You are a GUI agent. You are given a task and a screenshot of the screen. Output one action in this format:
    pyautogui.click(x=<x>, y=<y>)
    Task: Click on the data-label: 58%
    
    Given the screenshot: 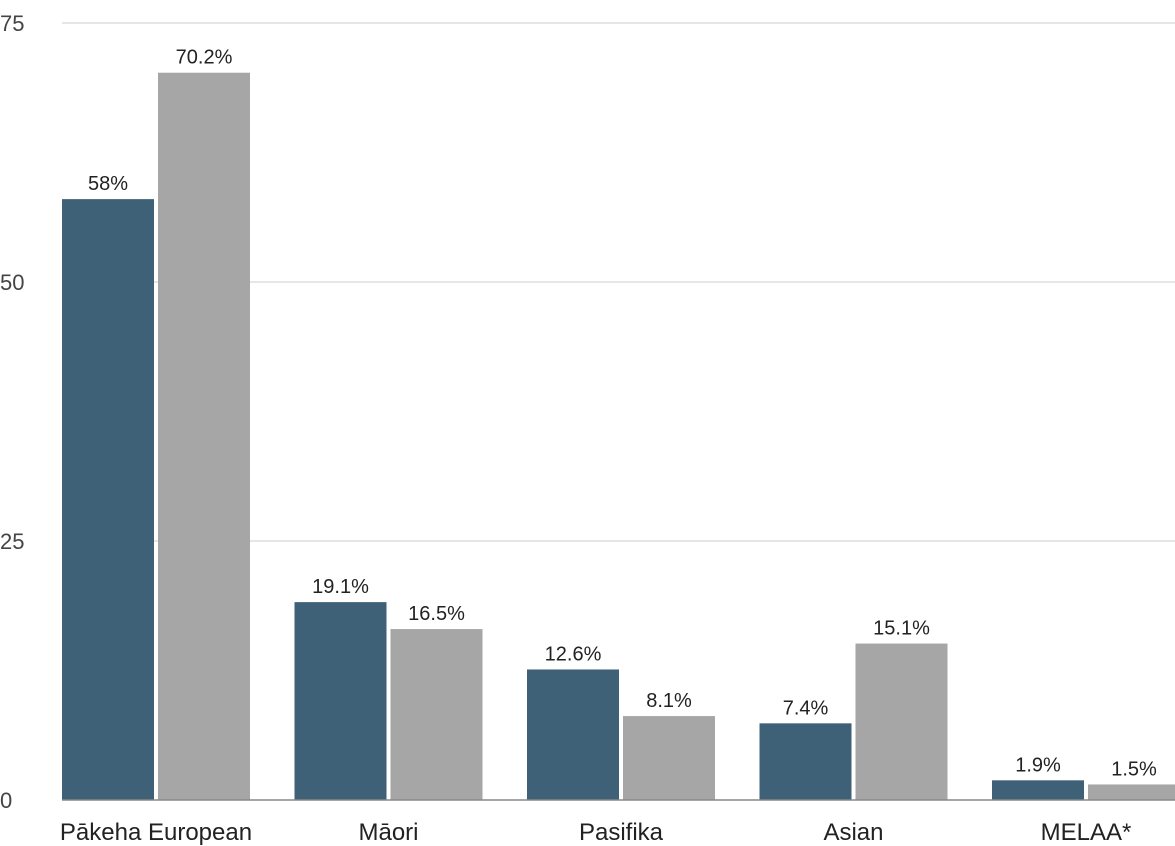 What is the action you would take?
    pyautogui.click(x=108, y=184)
    